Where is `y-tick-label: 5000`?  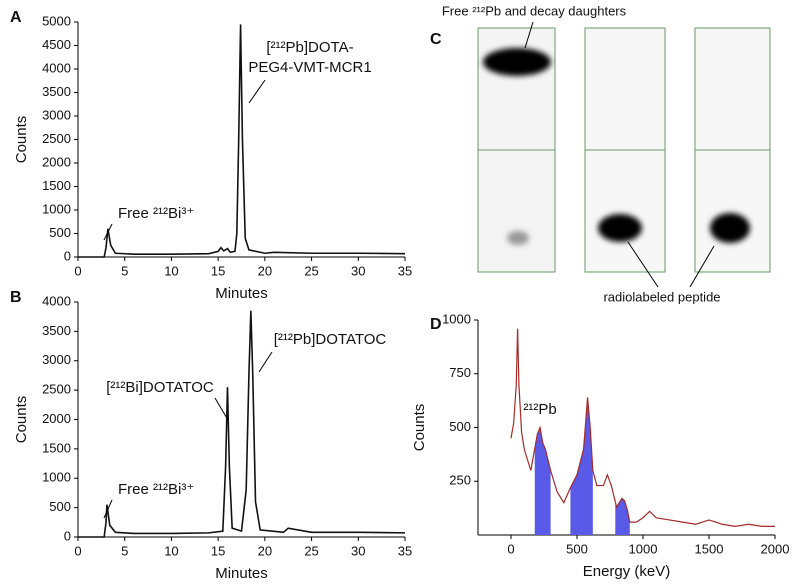
y-tick-label: 5000 is located at coordinates (56, 20).